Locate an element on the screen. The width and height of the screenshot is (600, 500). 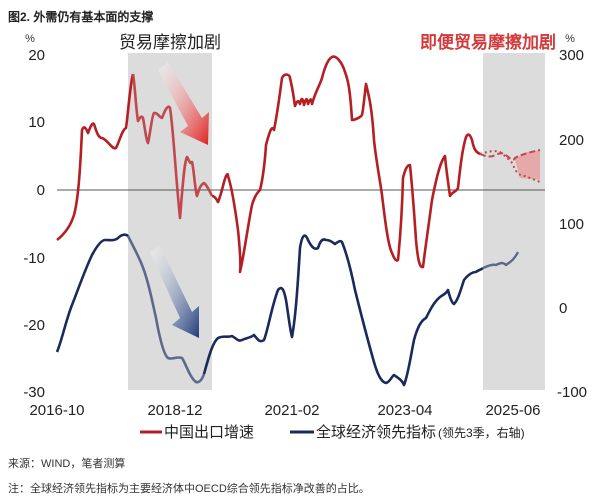
left-tick: -10 is located at coordinates (34, 258).